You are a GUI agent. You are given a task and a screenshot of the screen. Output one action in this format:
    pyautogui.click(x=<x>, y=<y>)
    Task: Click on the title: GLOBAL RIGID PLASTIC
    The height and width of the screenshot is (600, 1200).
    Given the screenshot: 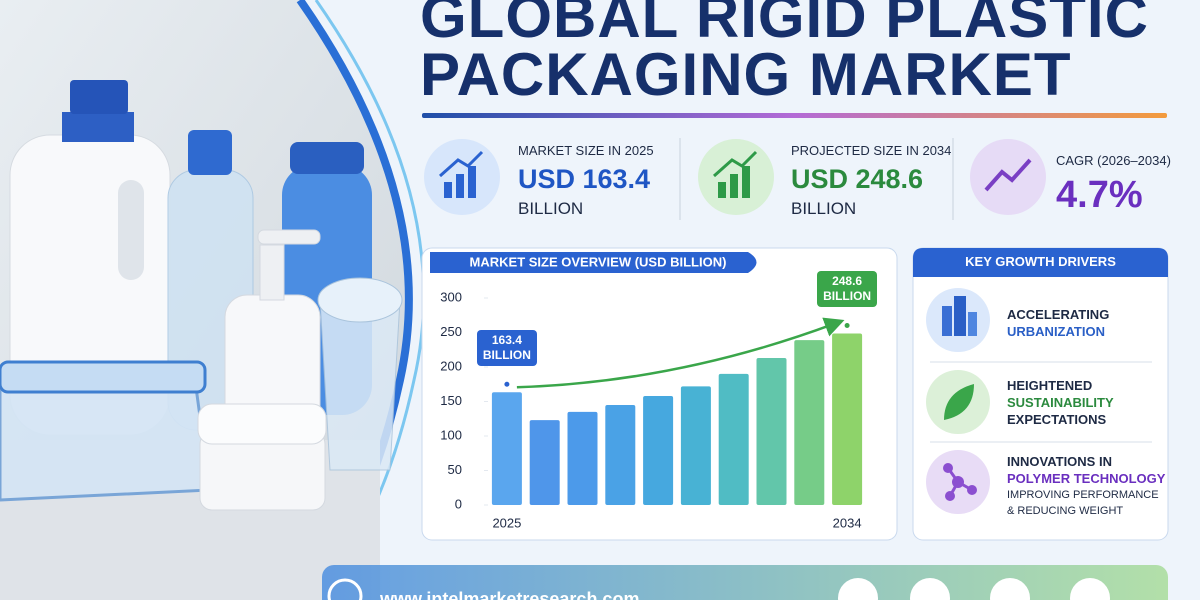 What is the action you would take?
    pyautogui.click(x=784, y=25)
    